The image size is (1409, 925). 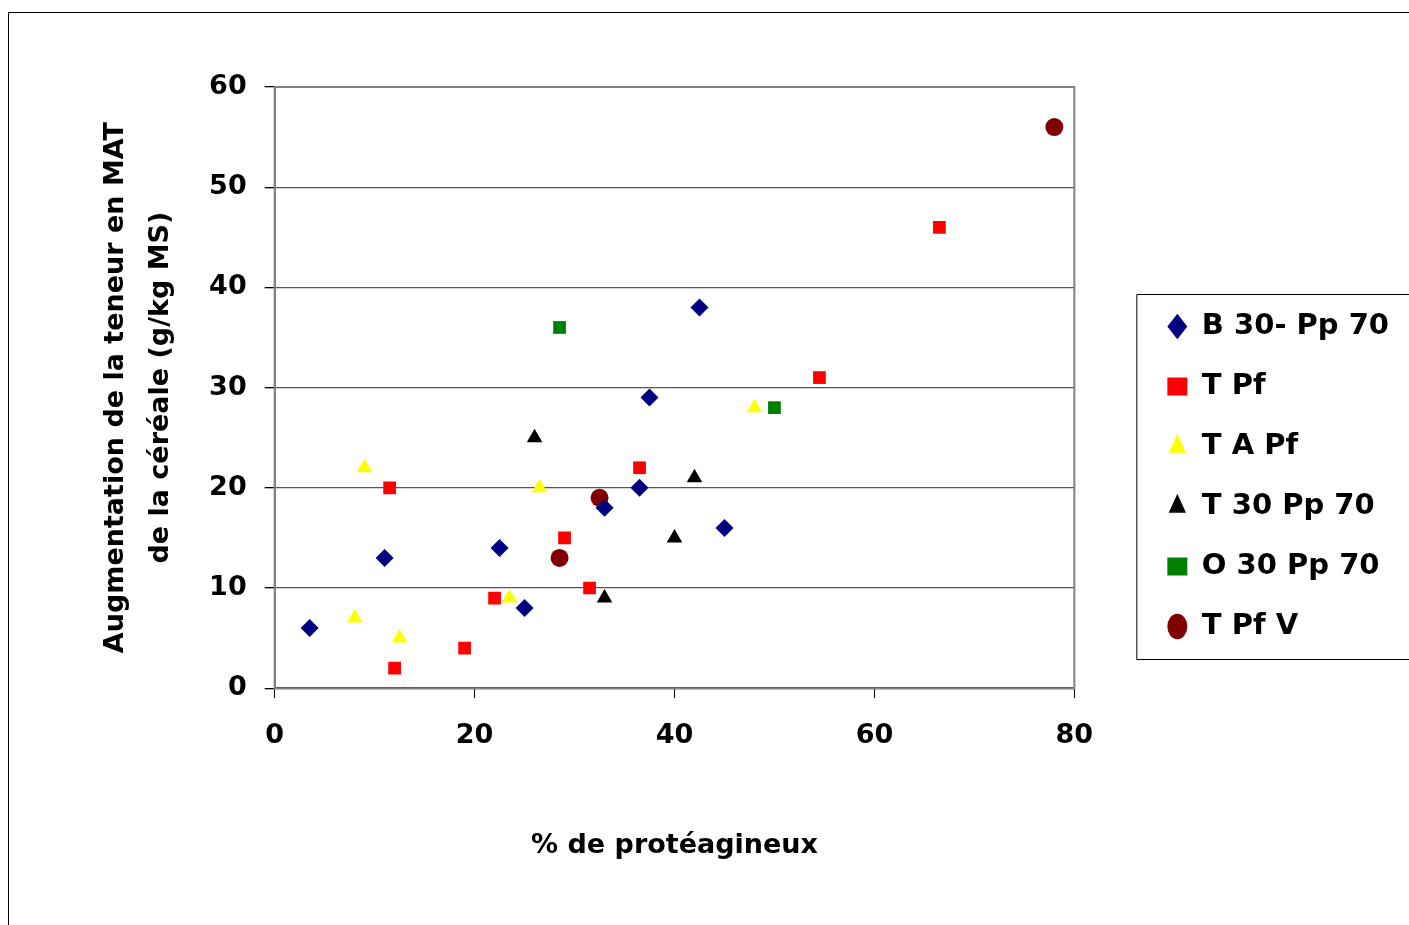 What do you see at coordinates (1295, 324) in the screenshot?
I see `legend-label: B 30- Pp 70` at bounding box center [1295, 324].